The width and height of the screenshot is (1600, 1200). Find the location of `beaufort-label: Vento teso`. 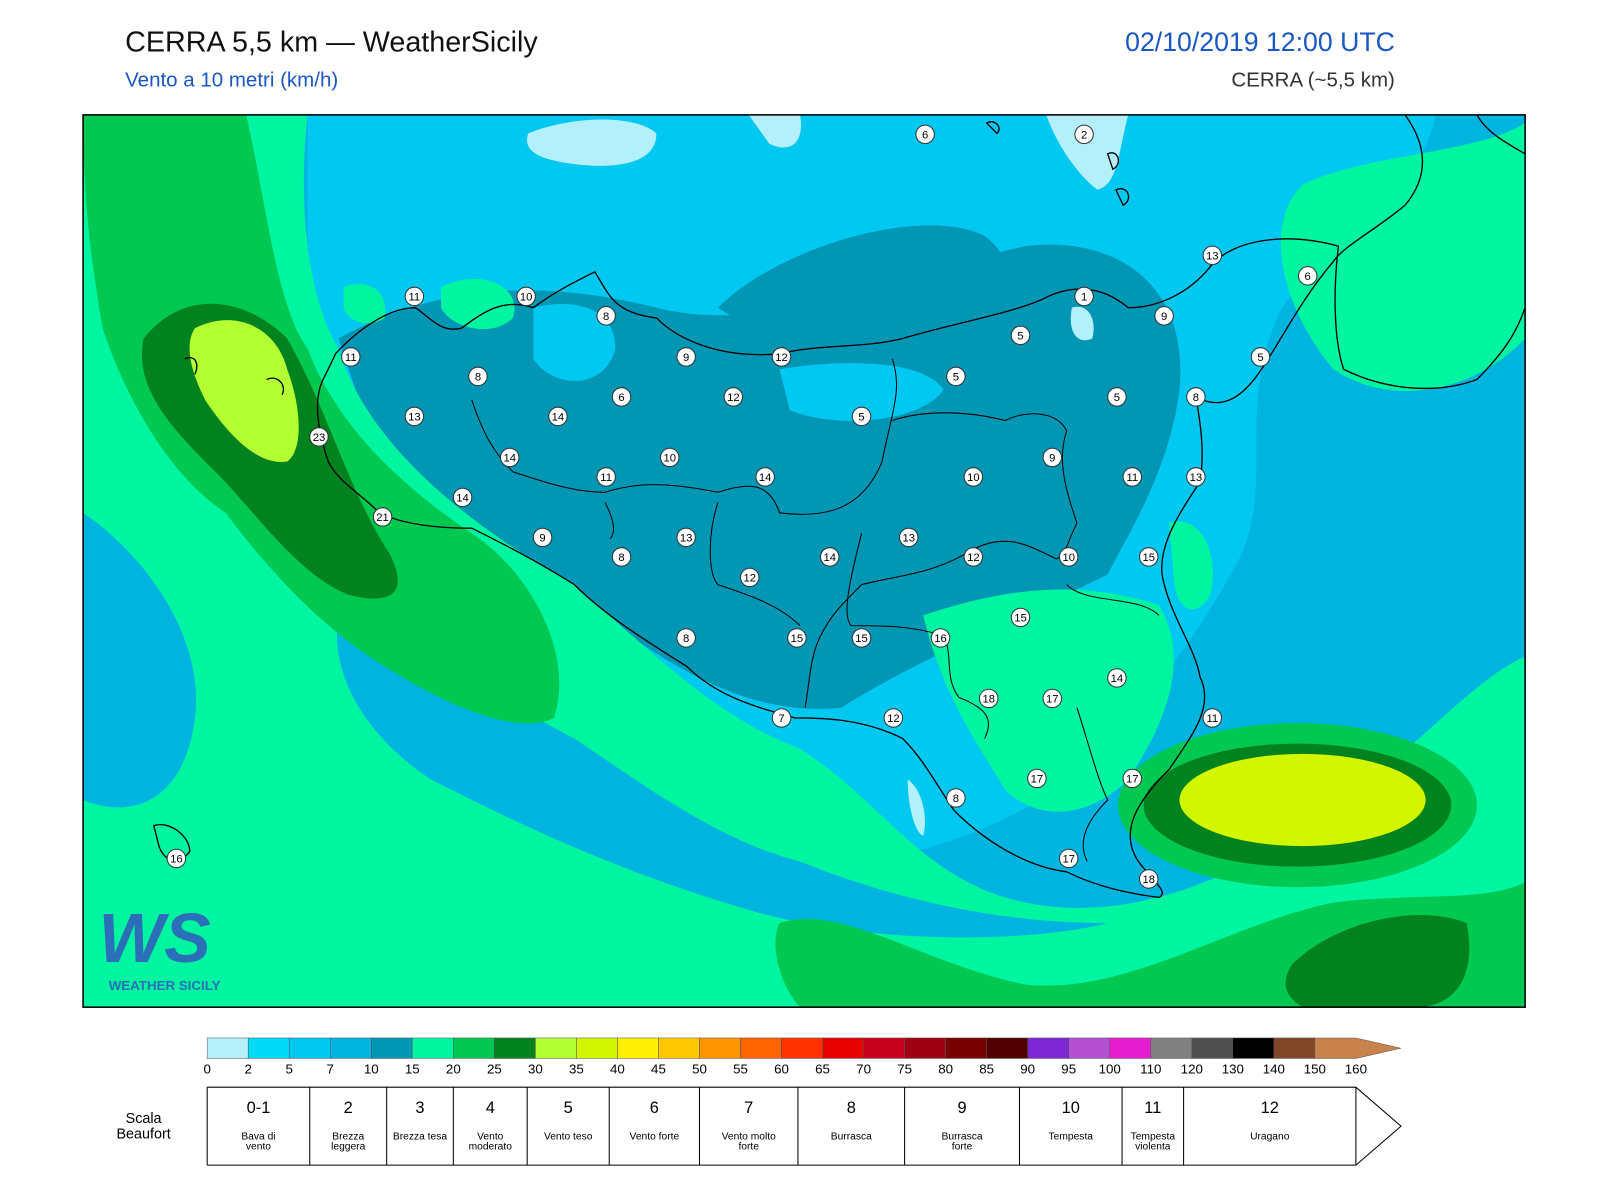

beaufort-label: Vento teso is located at coordinates (568, 1137).